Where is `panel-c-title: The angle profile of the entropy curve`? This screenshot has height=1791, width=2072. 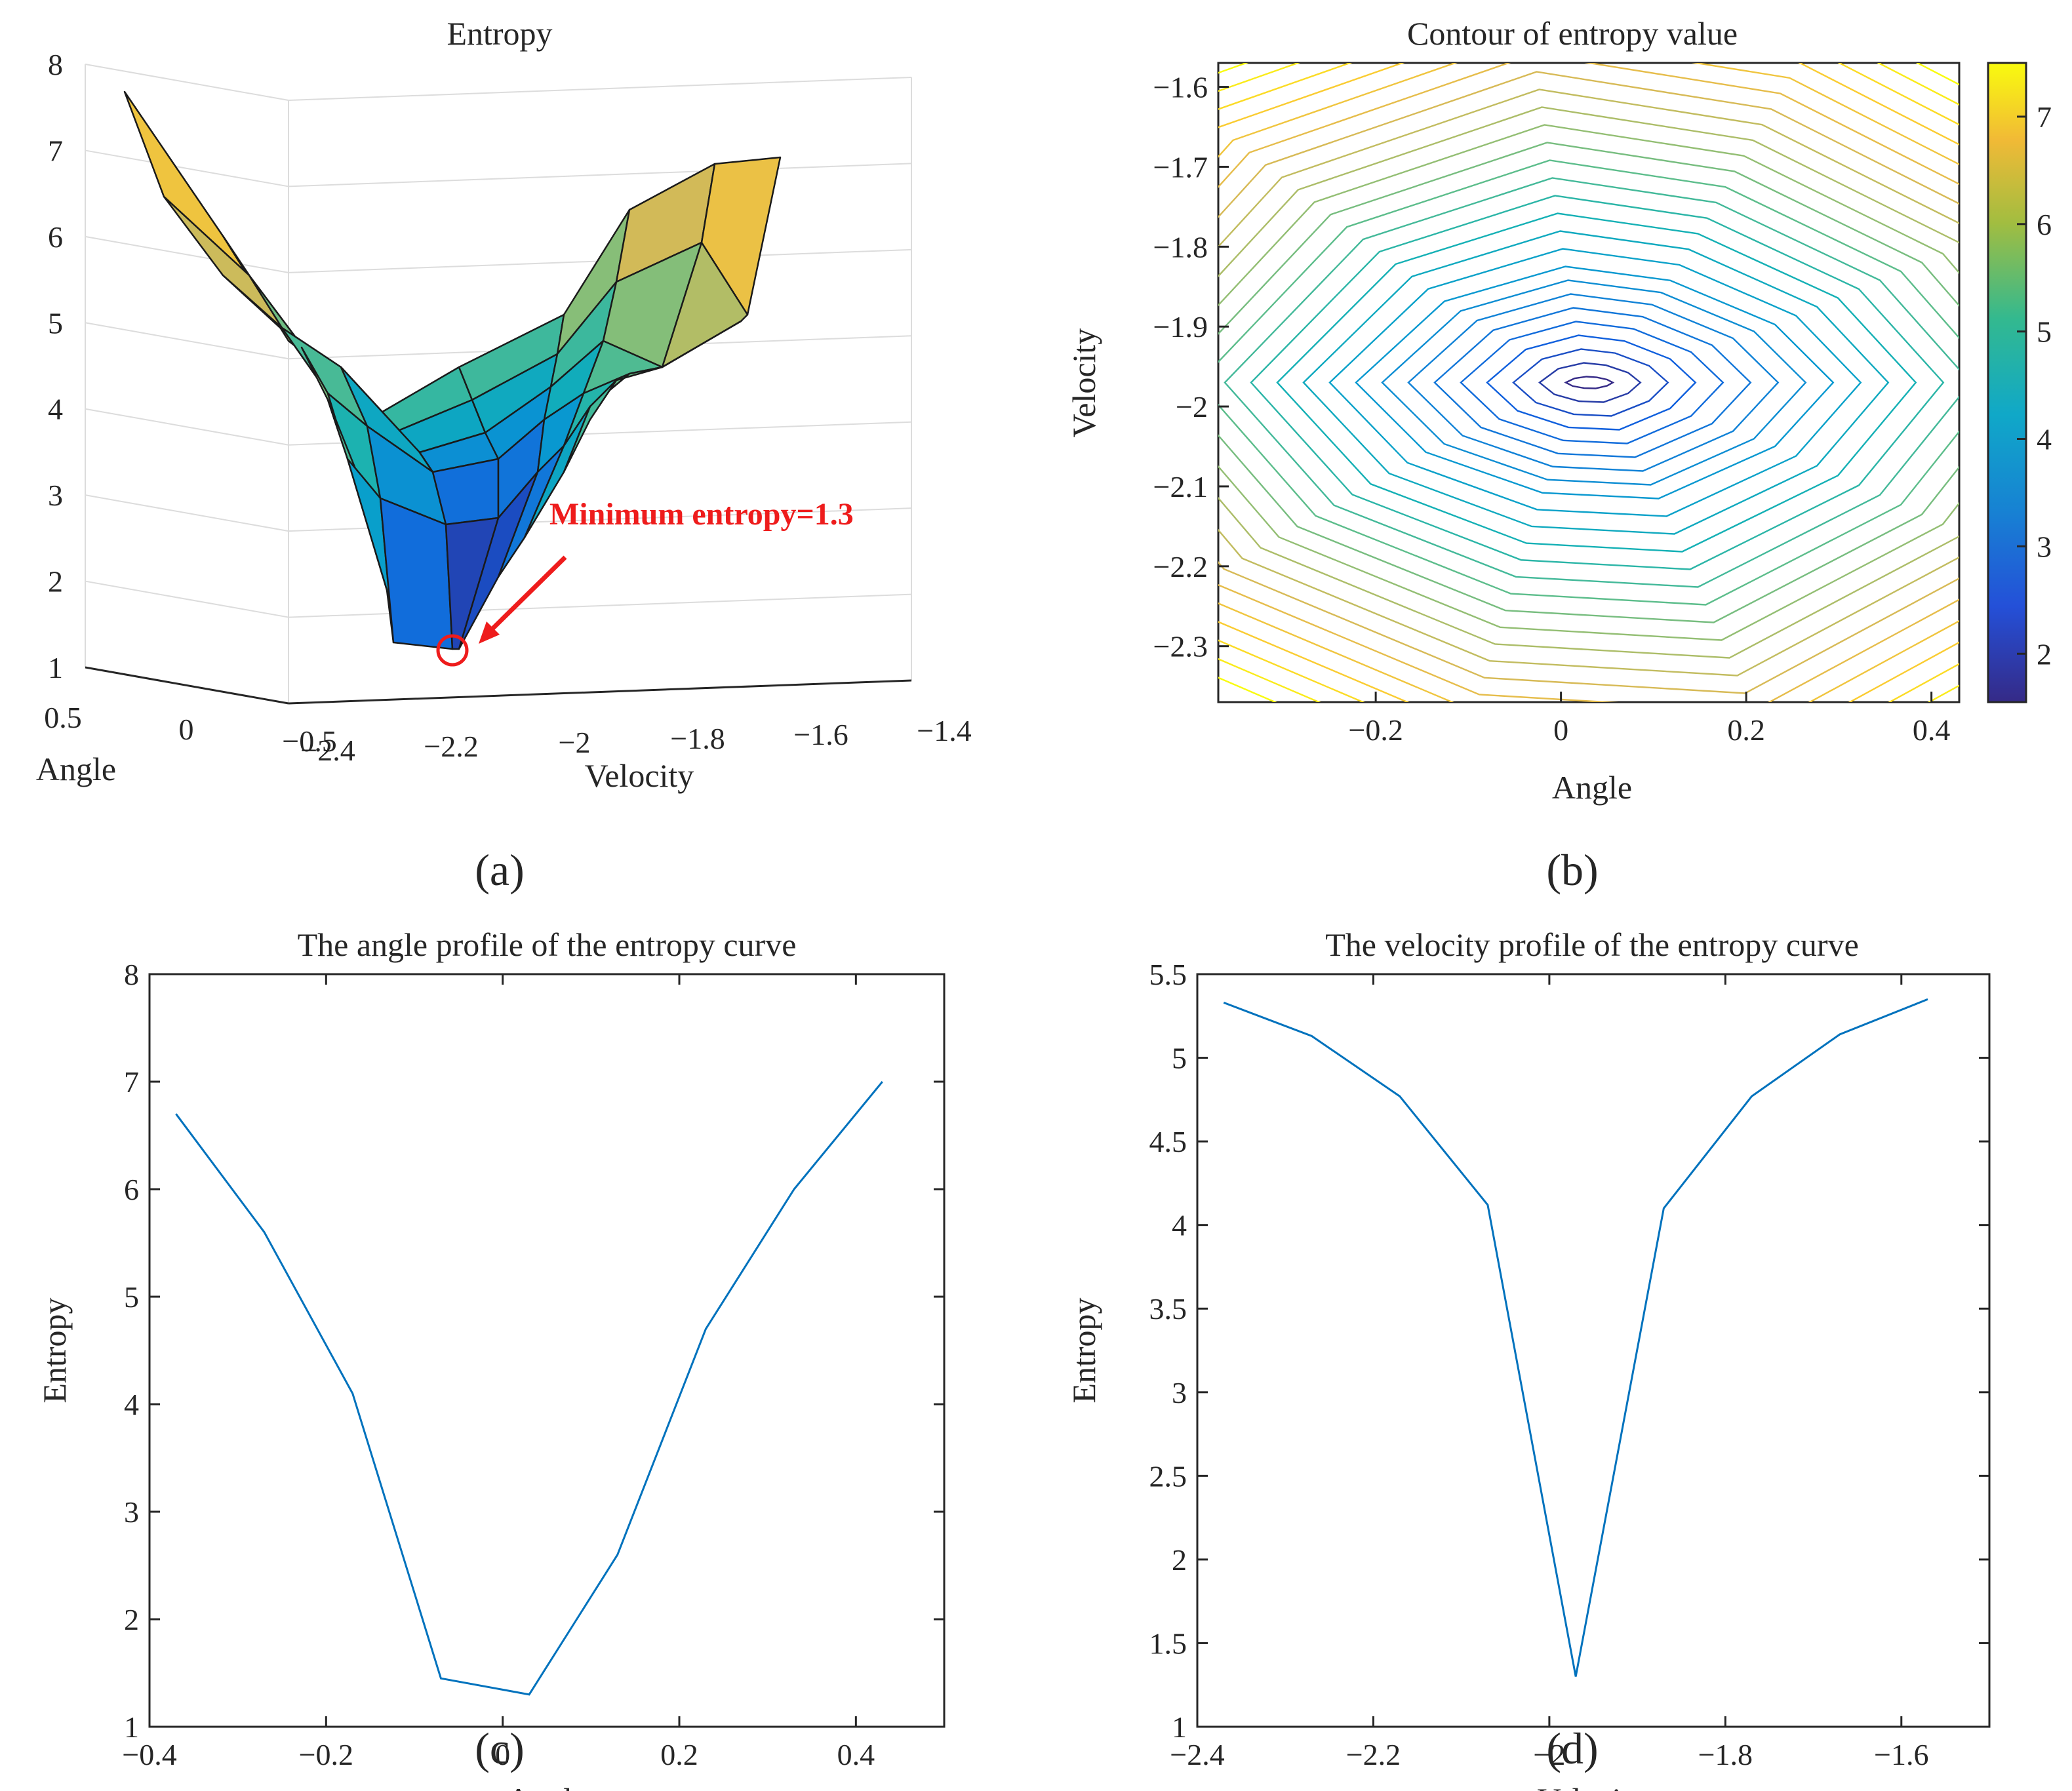
panel-c-title: The angle profile of the entropy curve is located at coordinates (548, 944).